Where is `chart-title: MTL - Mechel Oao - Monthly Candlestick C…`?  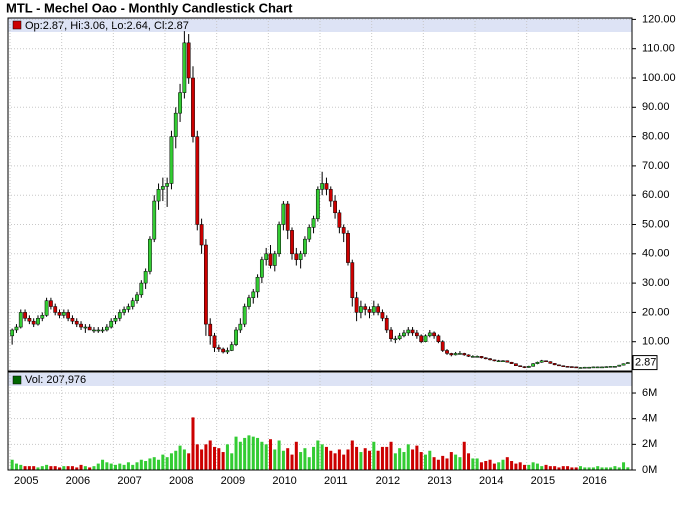 chart-title: MTL - Mechel Oao - Monthly Candlestick C… is located at coordinates (149, 7).